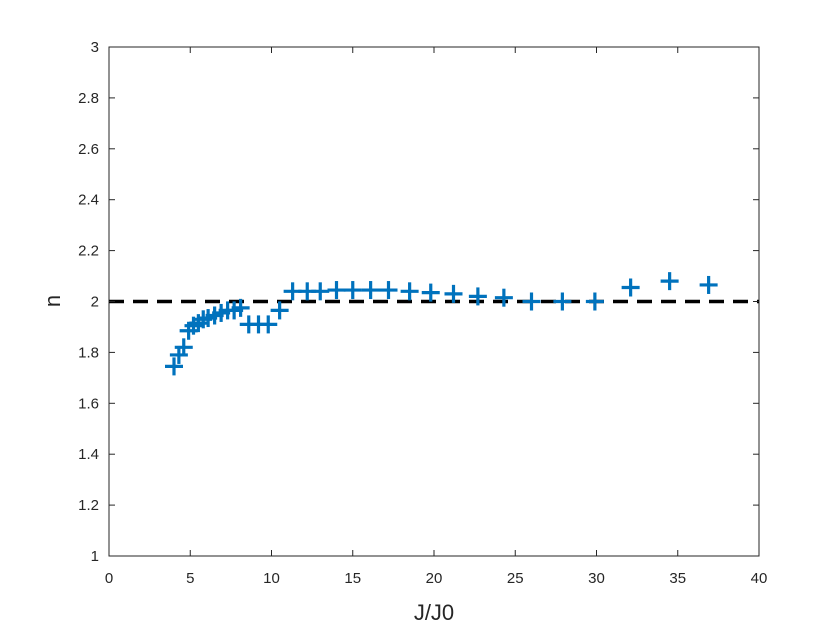 The width and height of the screenshot is (840, 630). I want to click on x-tick-label: 30, so click(596, 578).